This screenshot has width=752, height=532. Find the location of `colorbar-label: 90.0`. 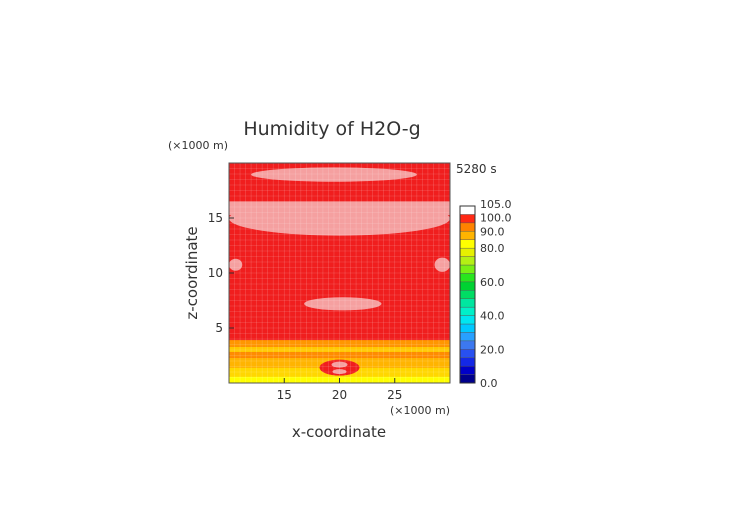

colorbar-label: 90.0 is located at coordinates (492, 231).